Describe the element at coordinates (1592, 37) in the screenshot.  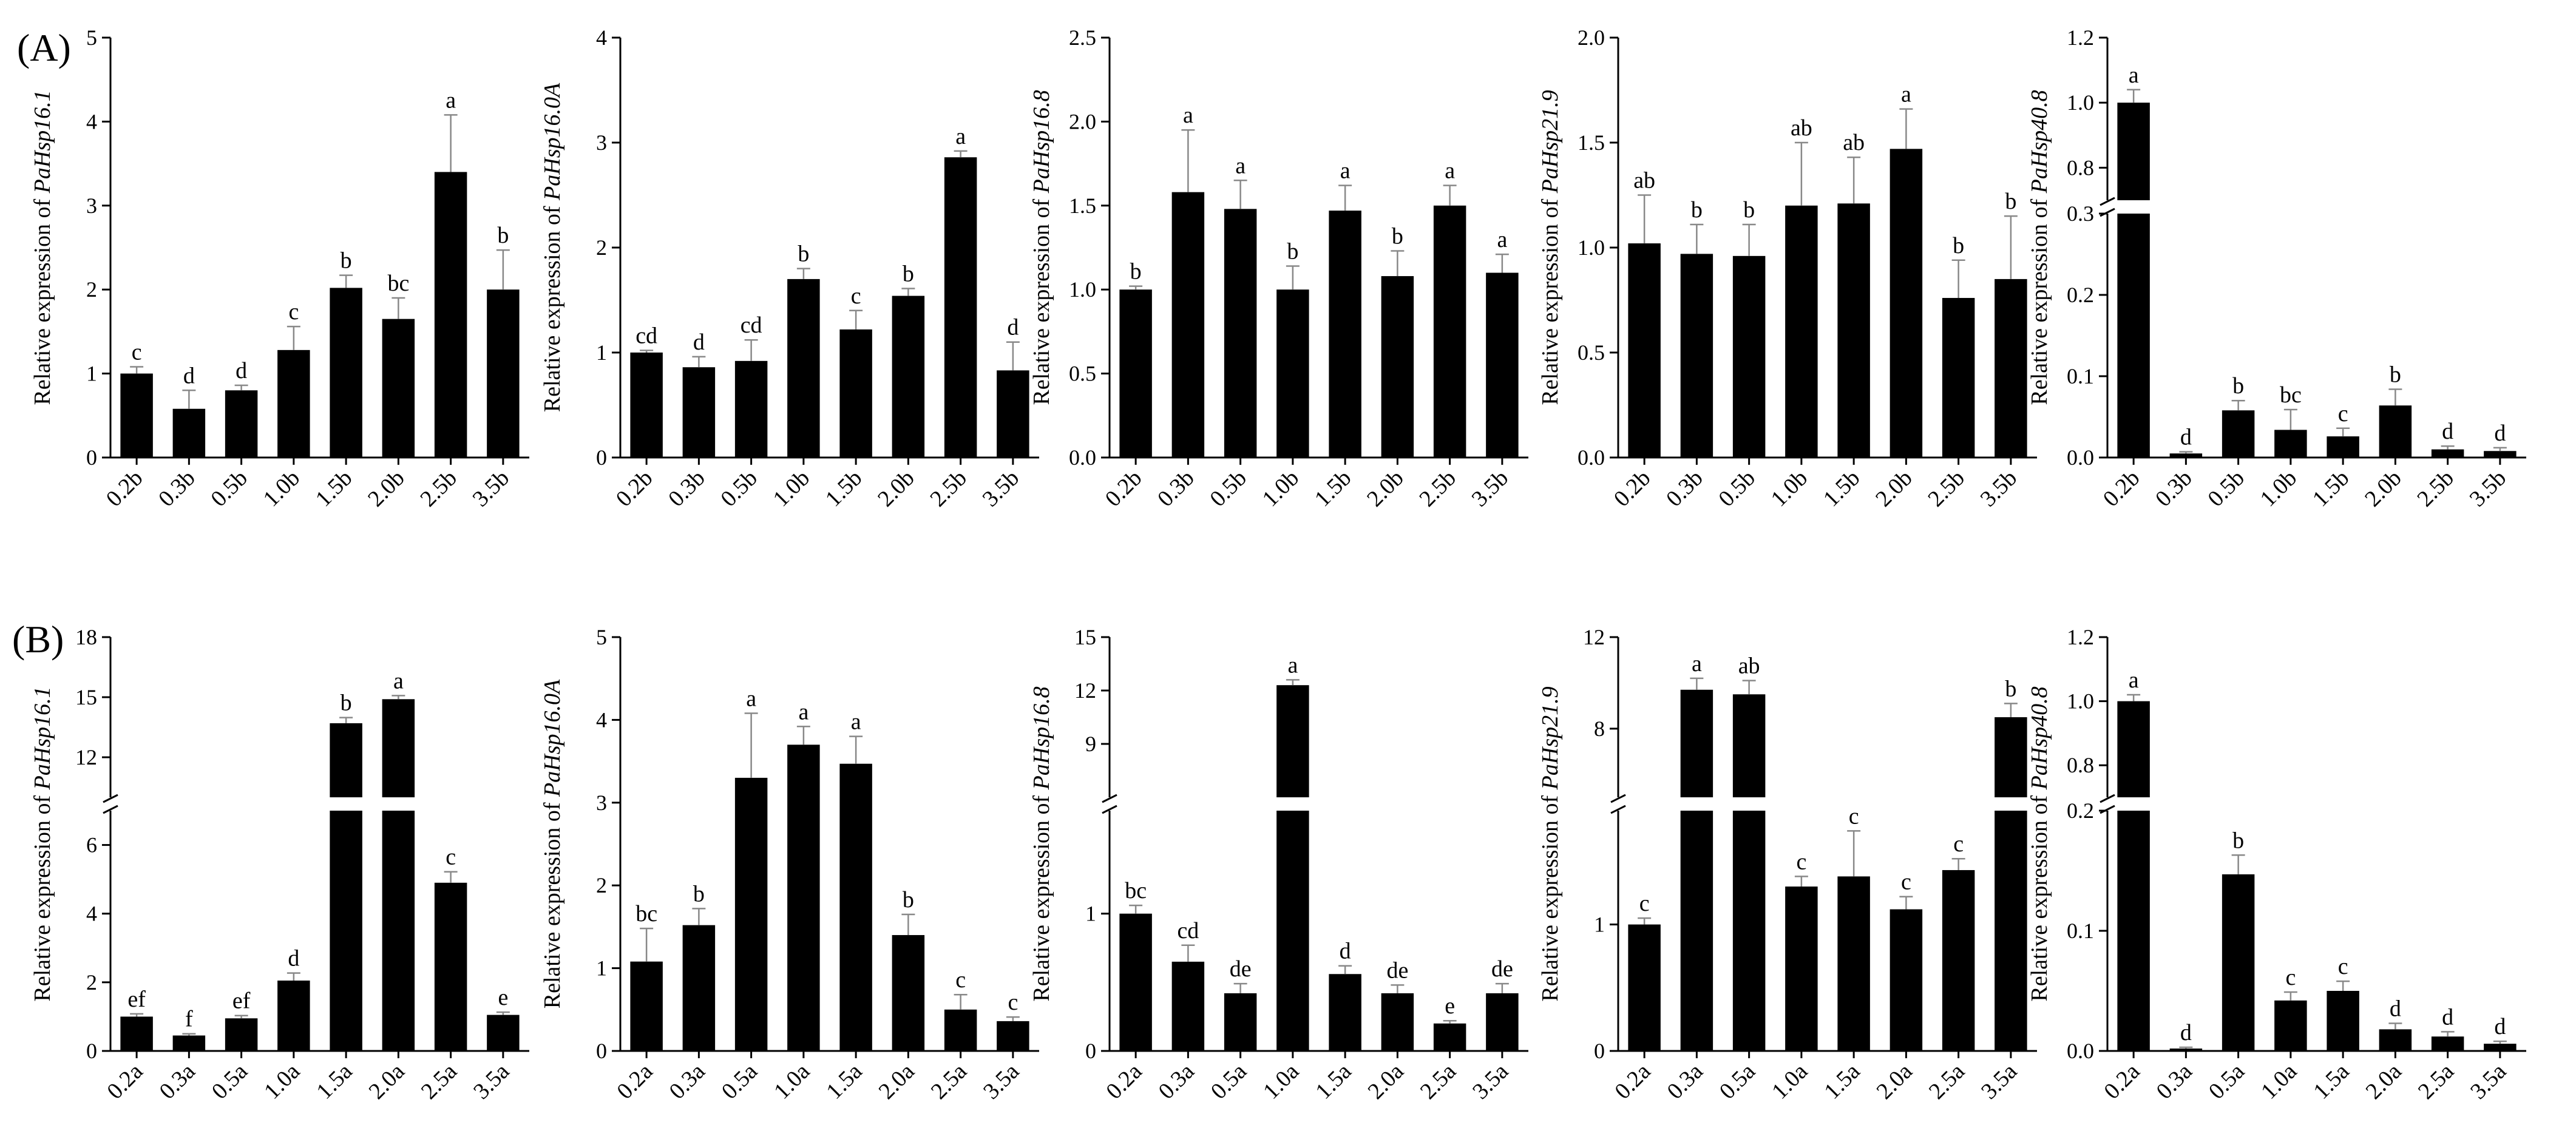
I see `y-tick-label: 2.0` at that location.